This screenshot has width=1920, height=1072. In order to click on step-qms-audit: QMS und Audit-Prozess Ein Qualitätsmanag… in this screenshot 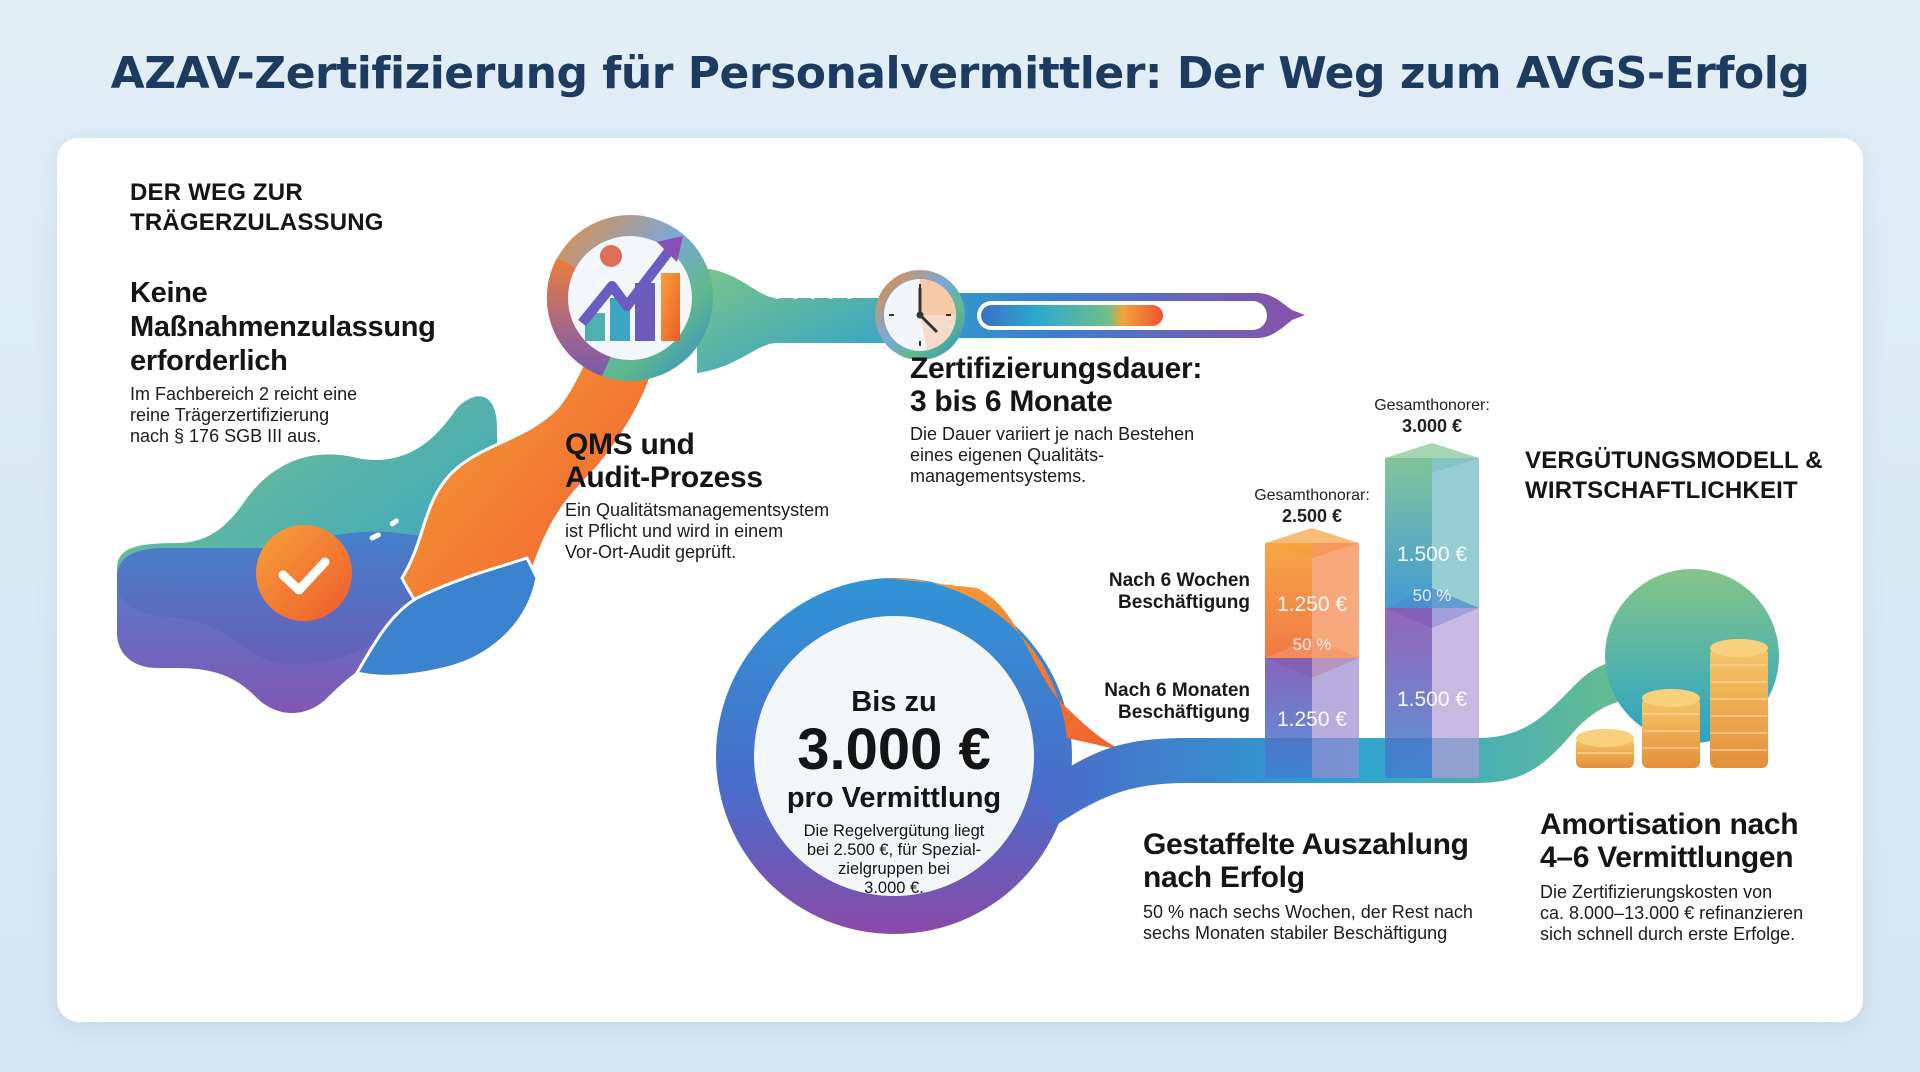, I will do `click(697, 495)`.